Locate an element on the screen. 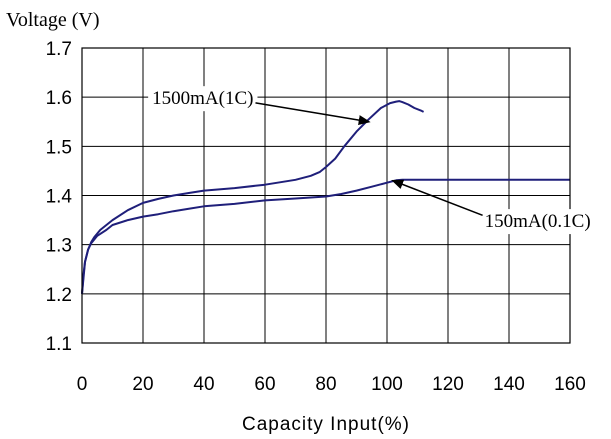 This screenshot has width=611, height=439. y-tick-label: 1.3 is located at coordinates (59, 246).